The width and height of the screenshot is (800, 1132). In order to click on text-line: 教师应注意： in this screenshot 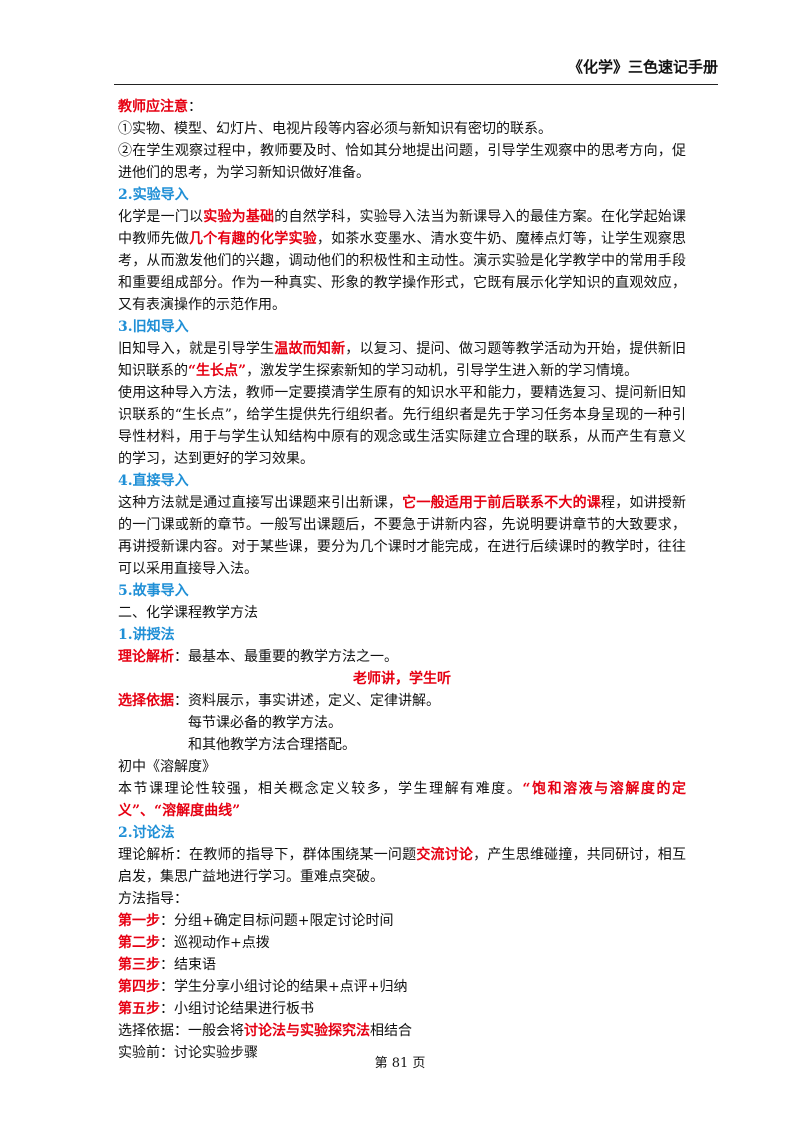, I will do `click(402, 107)`.